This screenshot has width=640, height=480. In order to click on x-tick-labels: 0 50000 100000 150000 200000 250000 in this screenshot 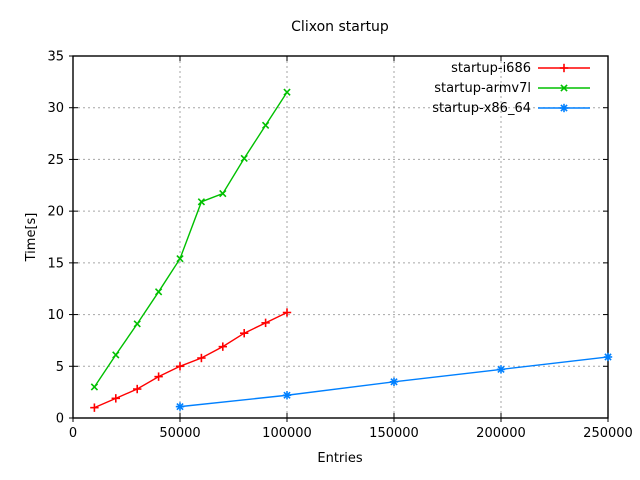, I will do `click(351, 433)`.